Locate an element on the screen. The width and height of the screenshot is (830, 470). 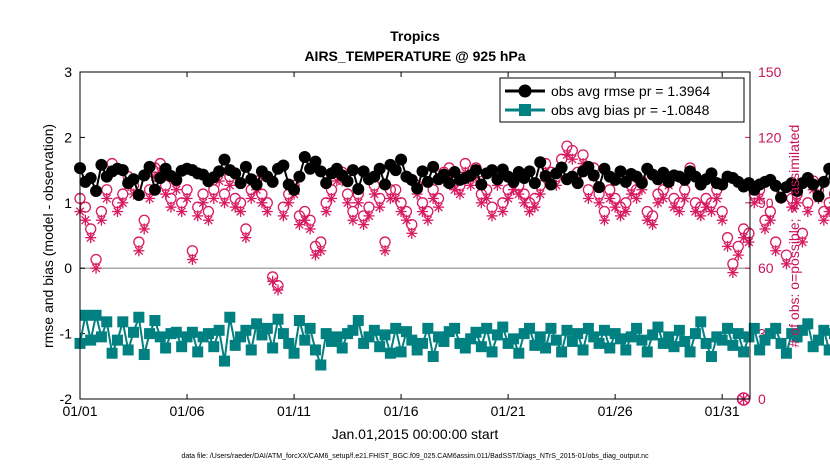
y2-tick-label: 150 is located at coordinates (770, 72).